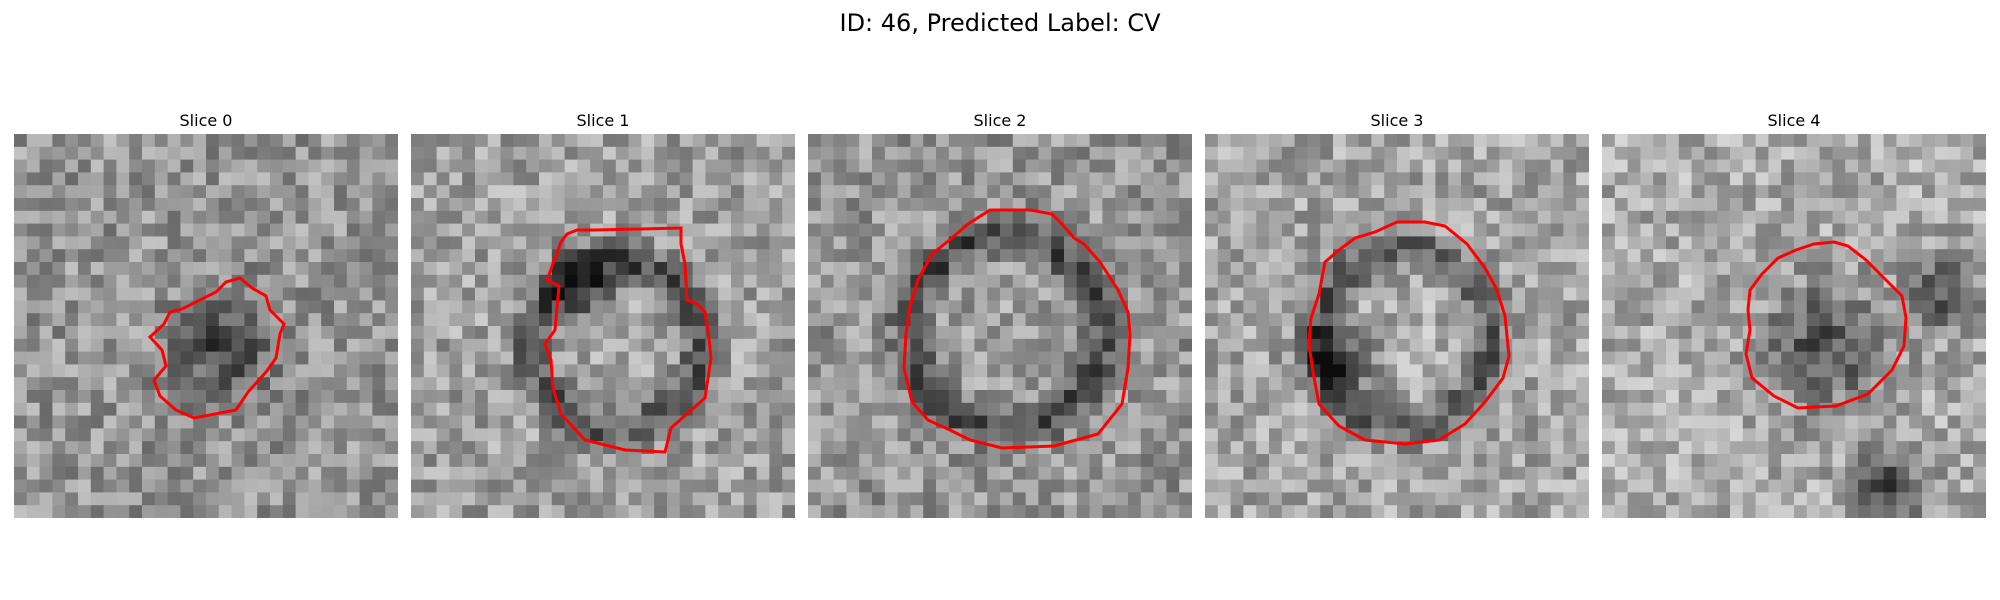  What do you see at coordinates (1000, 23) in the screenshot?
I see `figure-title: ID: 46, Predicted Label: CV` at bounding box center [1000, 23].